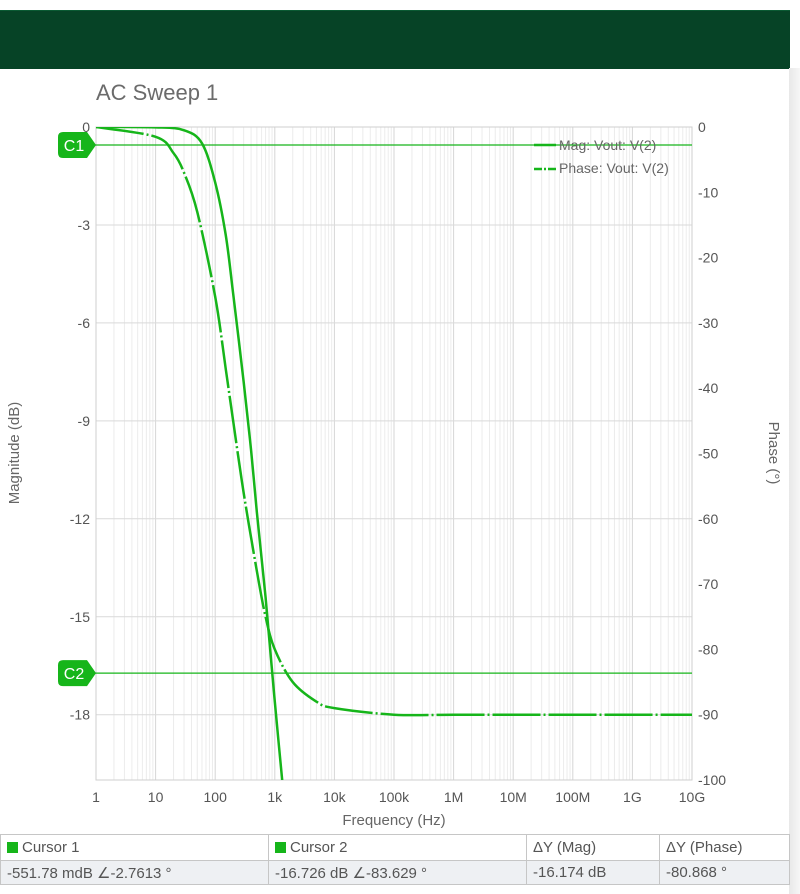  Describe the element at coordinates (397, 847) in the screenshot. I see `cursor-2-header: Cursor 2` at that location.